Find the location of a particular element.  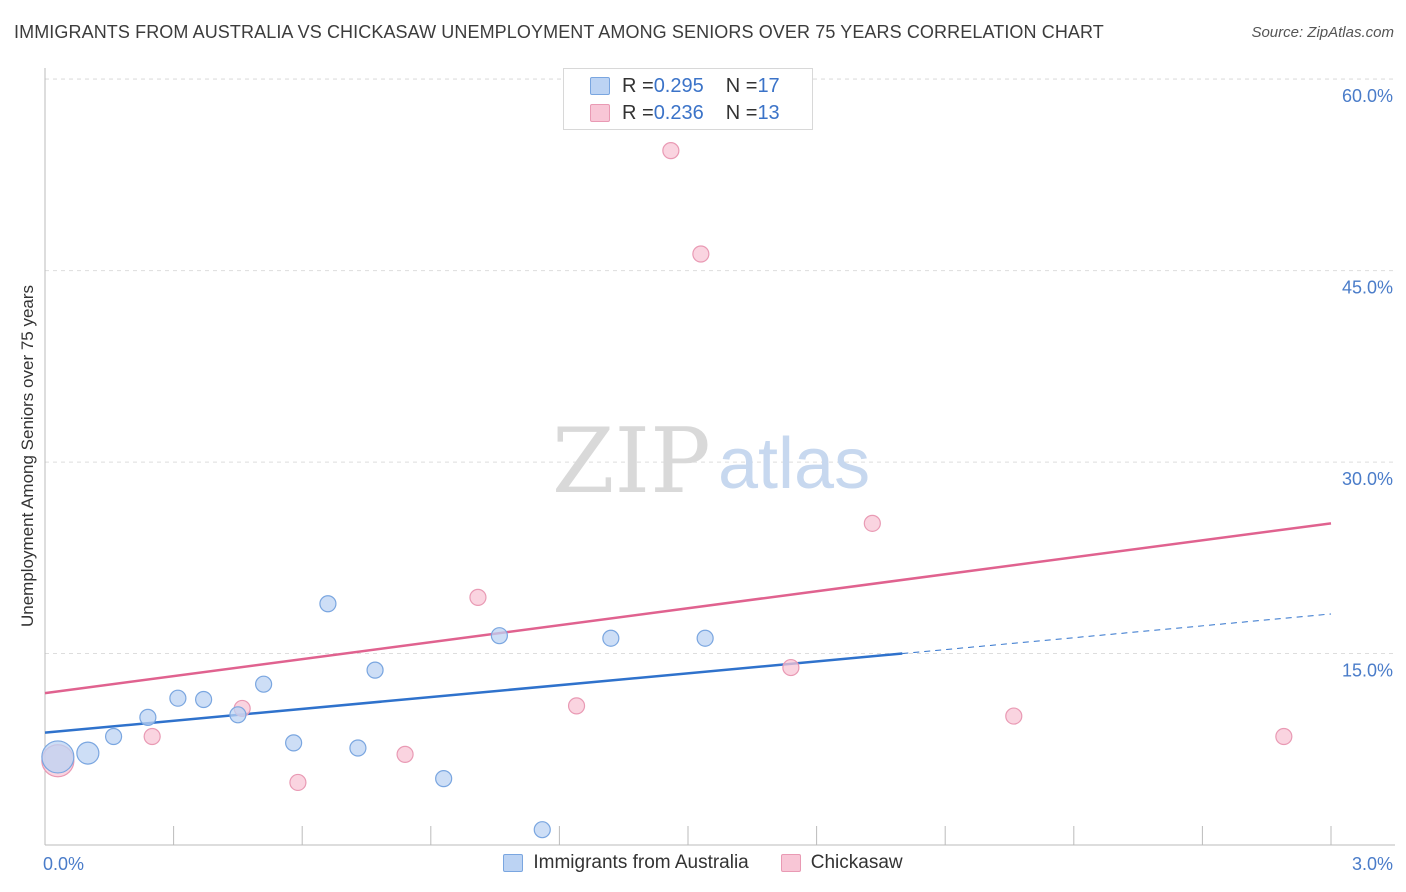

y-tick-label: 15.0% is located at coordinates (1367, 671).